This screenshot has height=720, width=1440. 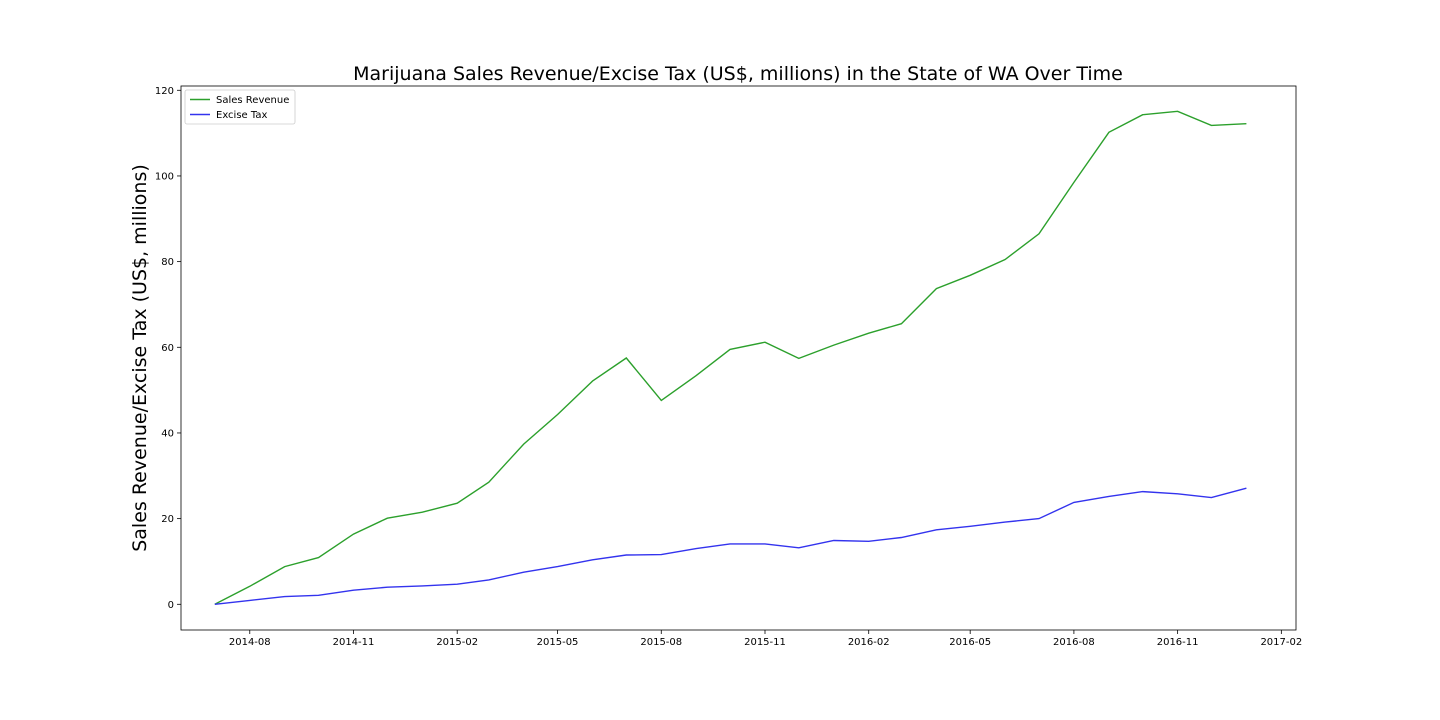 I want to click on x-tick-label: 2016-11, so click(x=1178, y=642).